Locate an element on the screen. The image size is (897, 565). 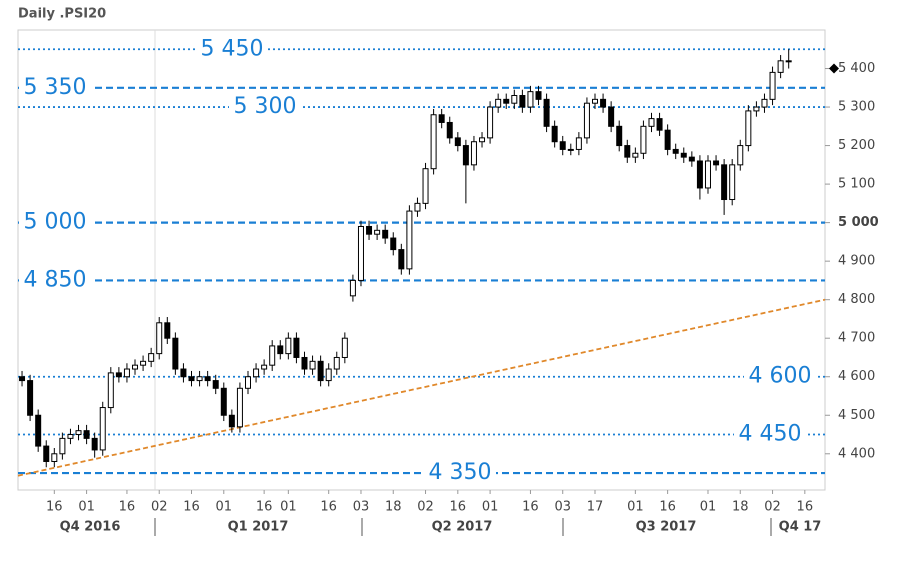
level-label: 4 850 is located at coordinates (55, 279).